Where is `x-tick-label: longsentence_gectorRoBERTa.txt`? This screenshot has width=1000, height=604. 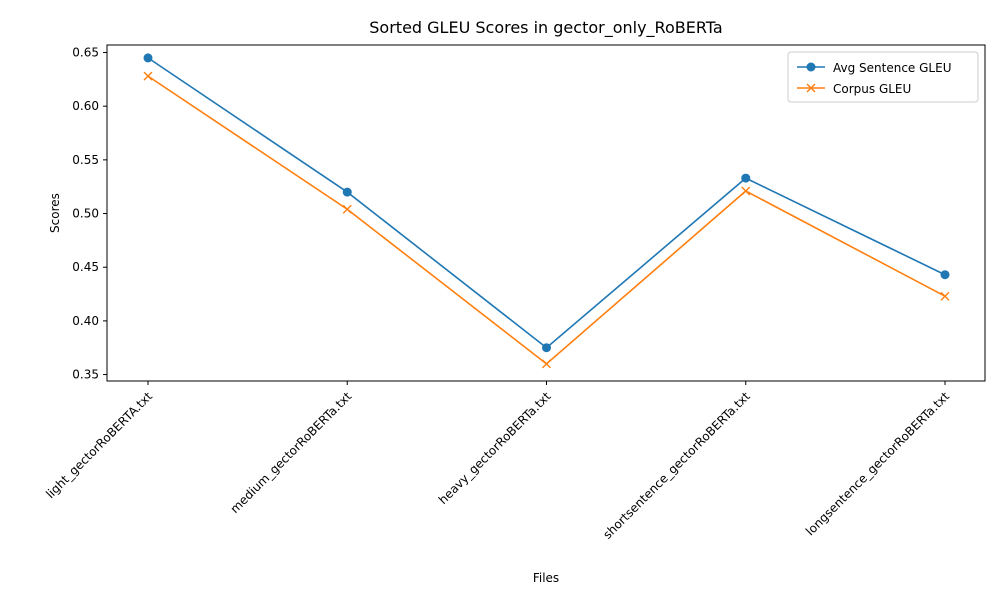 x-tick-label: longsentence_gectorRoBERTa.txt is located at coordinates (877, 463).